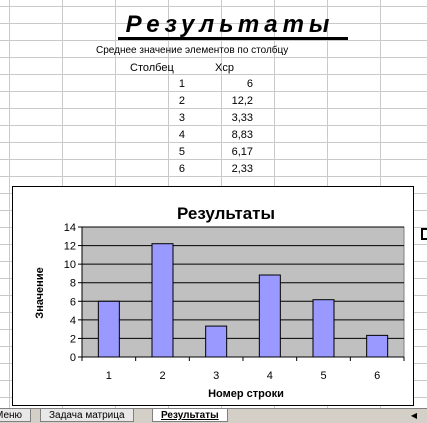 Image resolution: width=427 pixels, height=423 pixels. I want to click on tab-label: Результаты, so click(190, 415).